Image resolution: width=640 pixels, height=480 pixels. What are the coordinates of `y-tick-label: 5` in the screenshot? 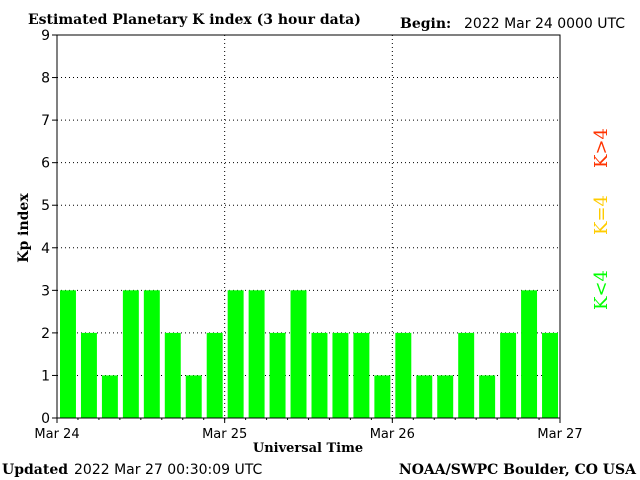 It's located at (45, 206).